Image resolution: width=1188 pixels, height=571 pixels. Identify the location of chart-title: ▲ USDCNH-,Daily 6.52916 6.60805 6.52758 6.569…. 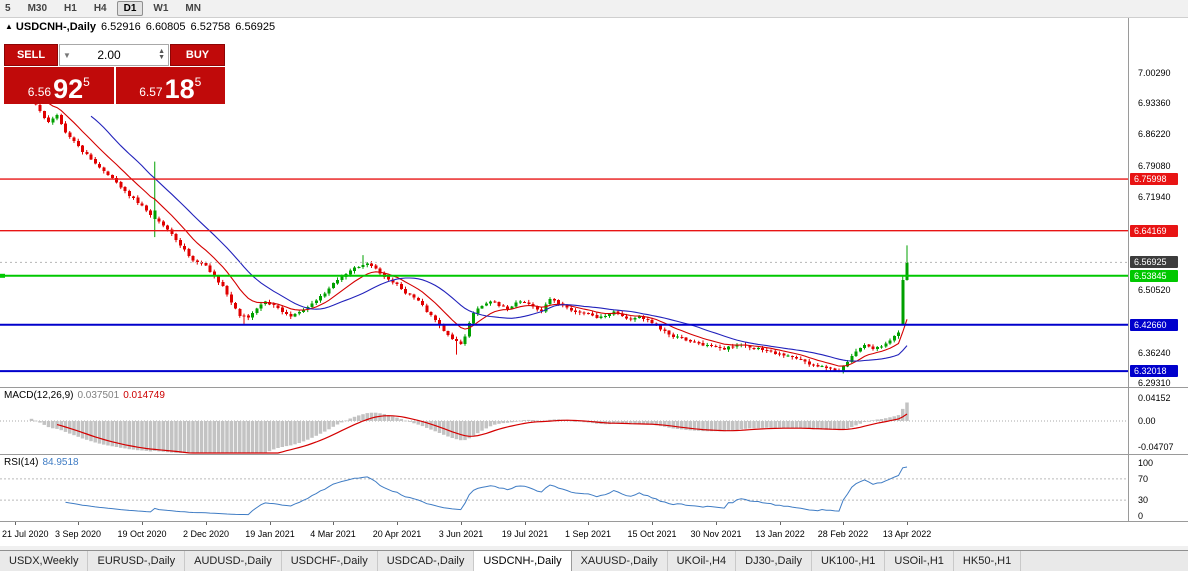
(140, 27).